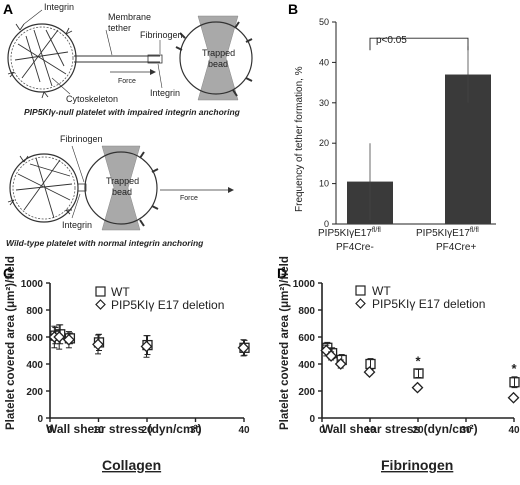 The image size is (520, 485). Describe the element at coordinates (360, 290) in the screenshot. I see `panel-d-legend-square-icon` at that location.